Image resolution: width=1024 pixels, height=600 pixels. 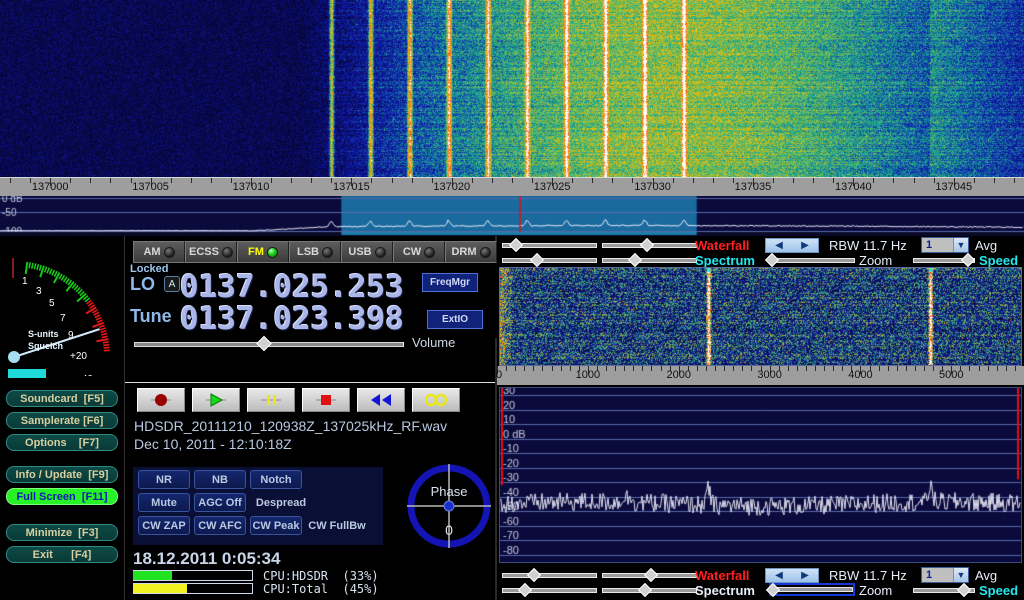 What do you see at coordinates (549, 260) in the screenshot?
I see `top-spectrum-contrast-slider` at bounding box center [549, 260].